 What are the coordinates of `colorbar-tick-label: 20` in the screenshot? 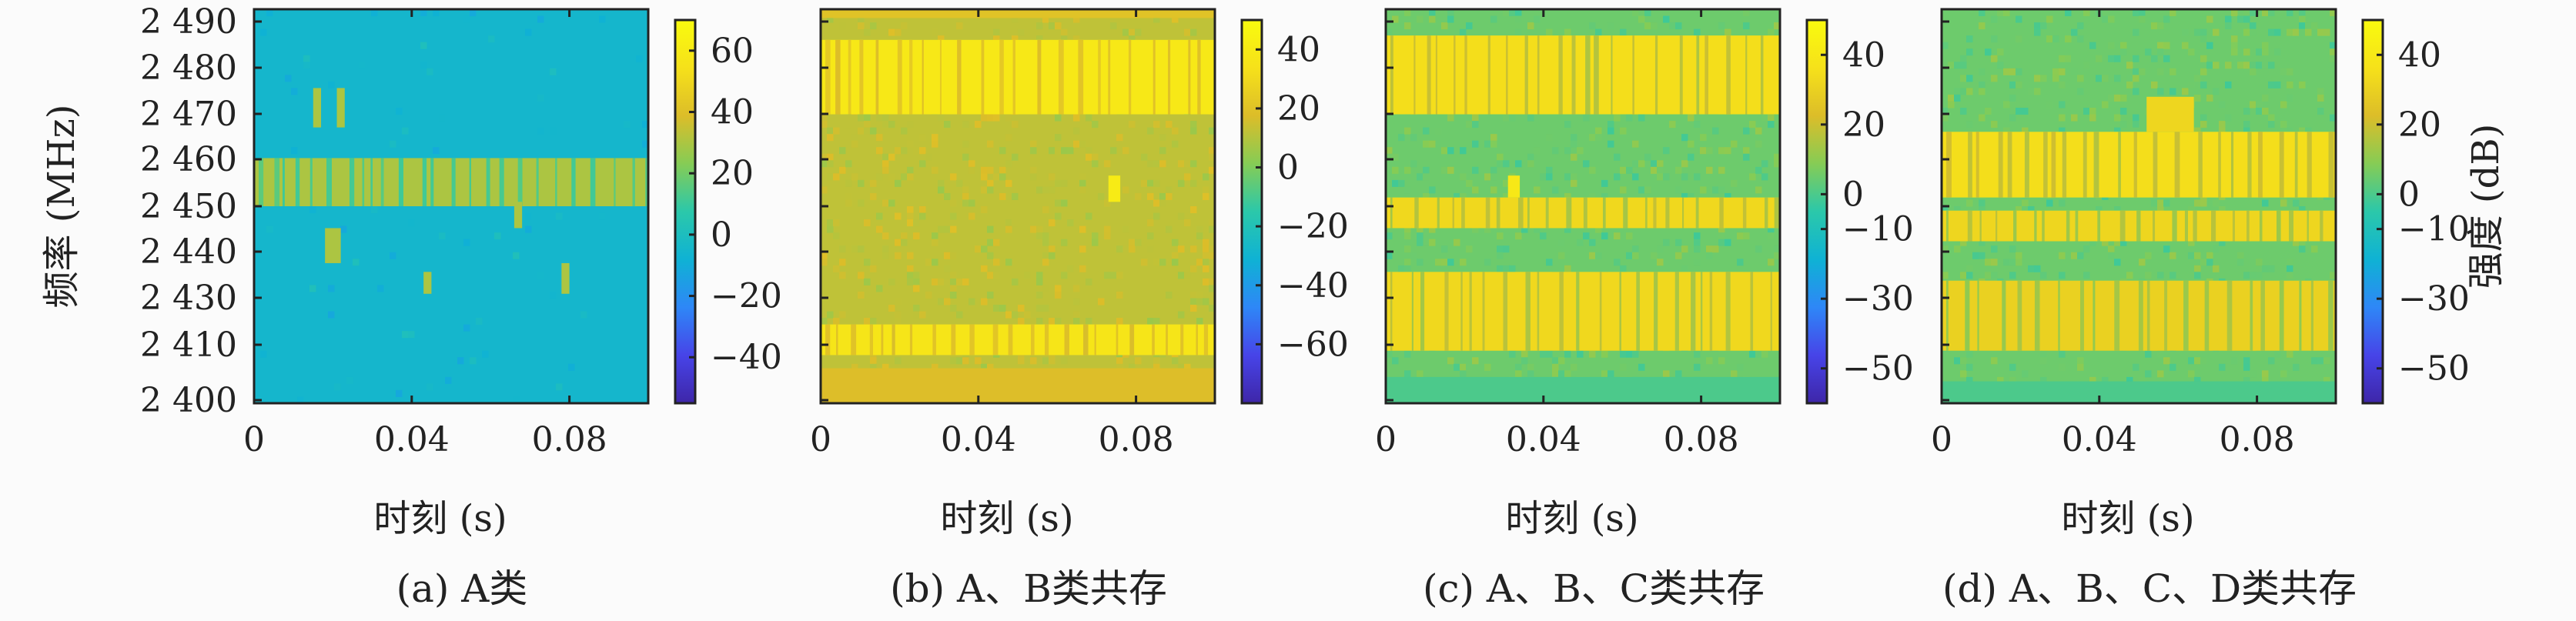 It's located at (2420, 125).